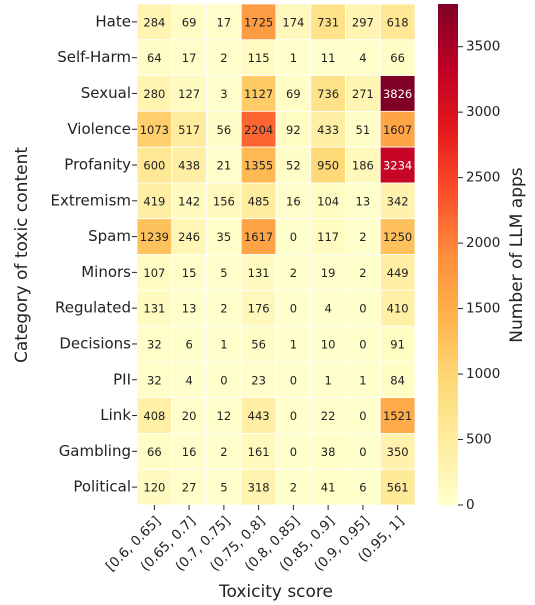 This screenshot has width=535, height=605. I want to click on cell-label: 950, so click(328, 166).